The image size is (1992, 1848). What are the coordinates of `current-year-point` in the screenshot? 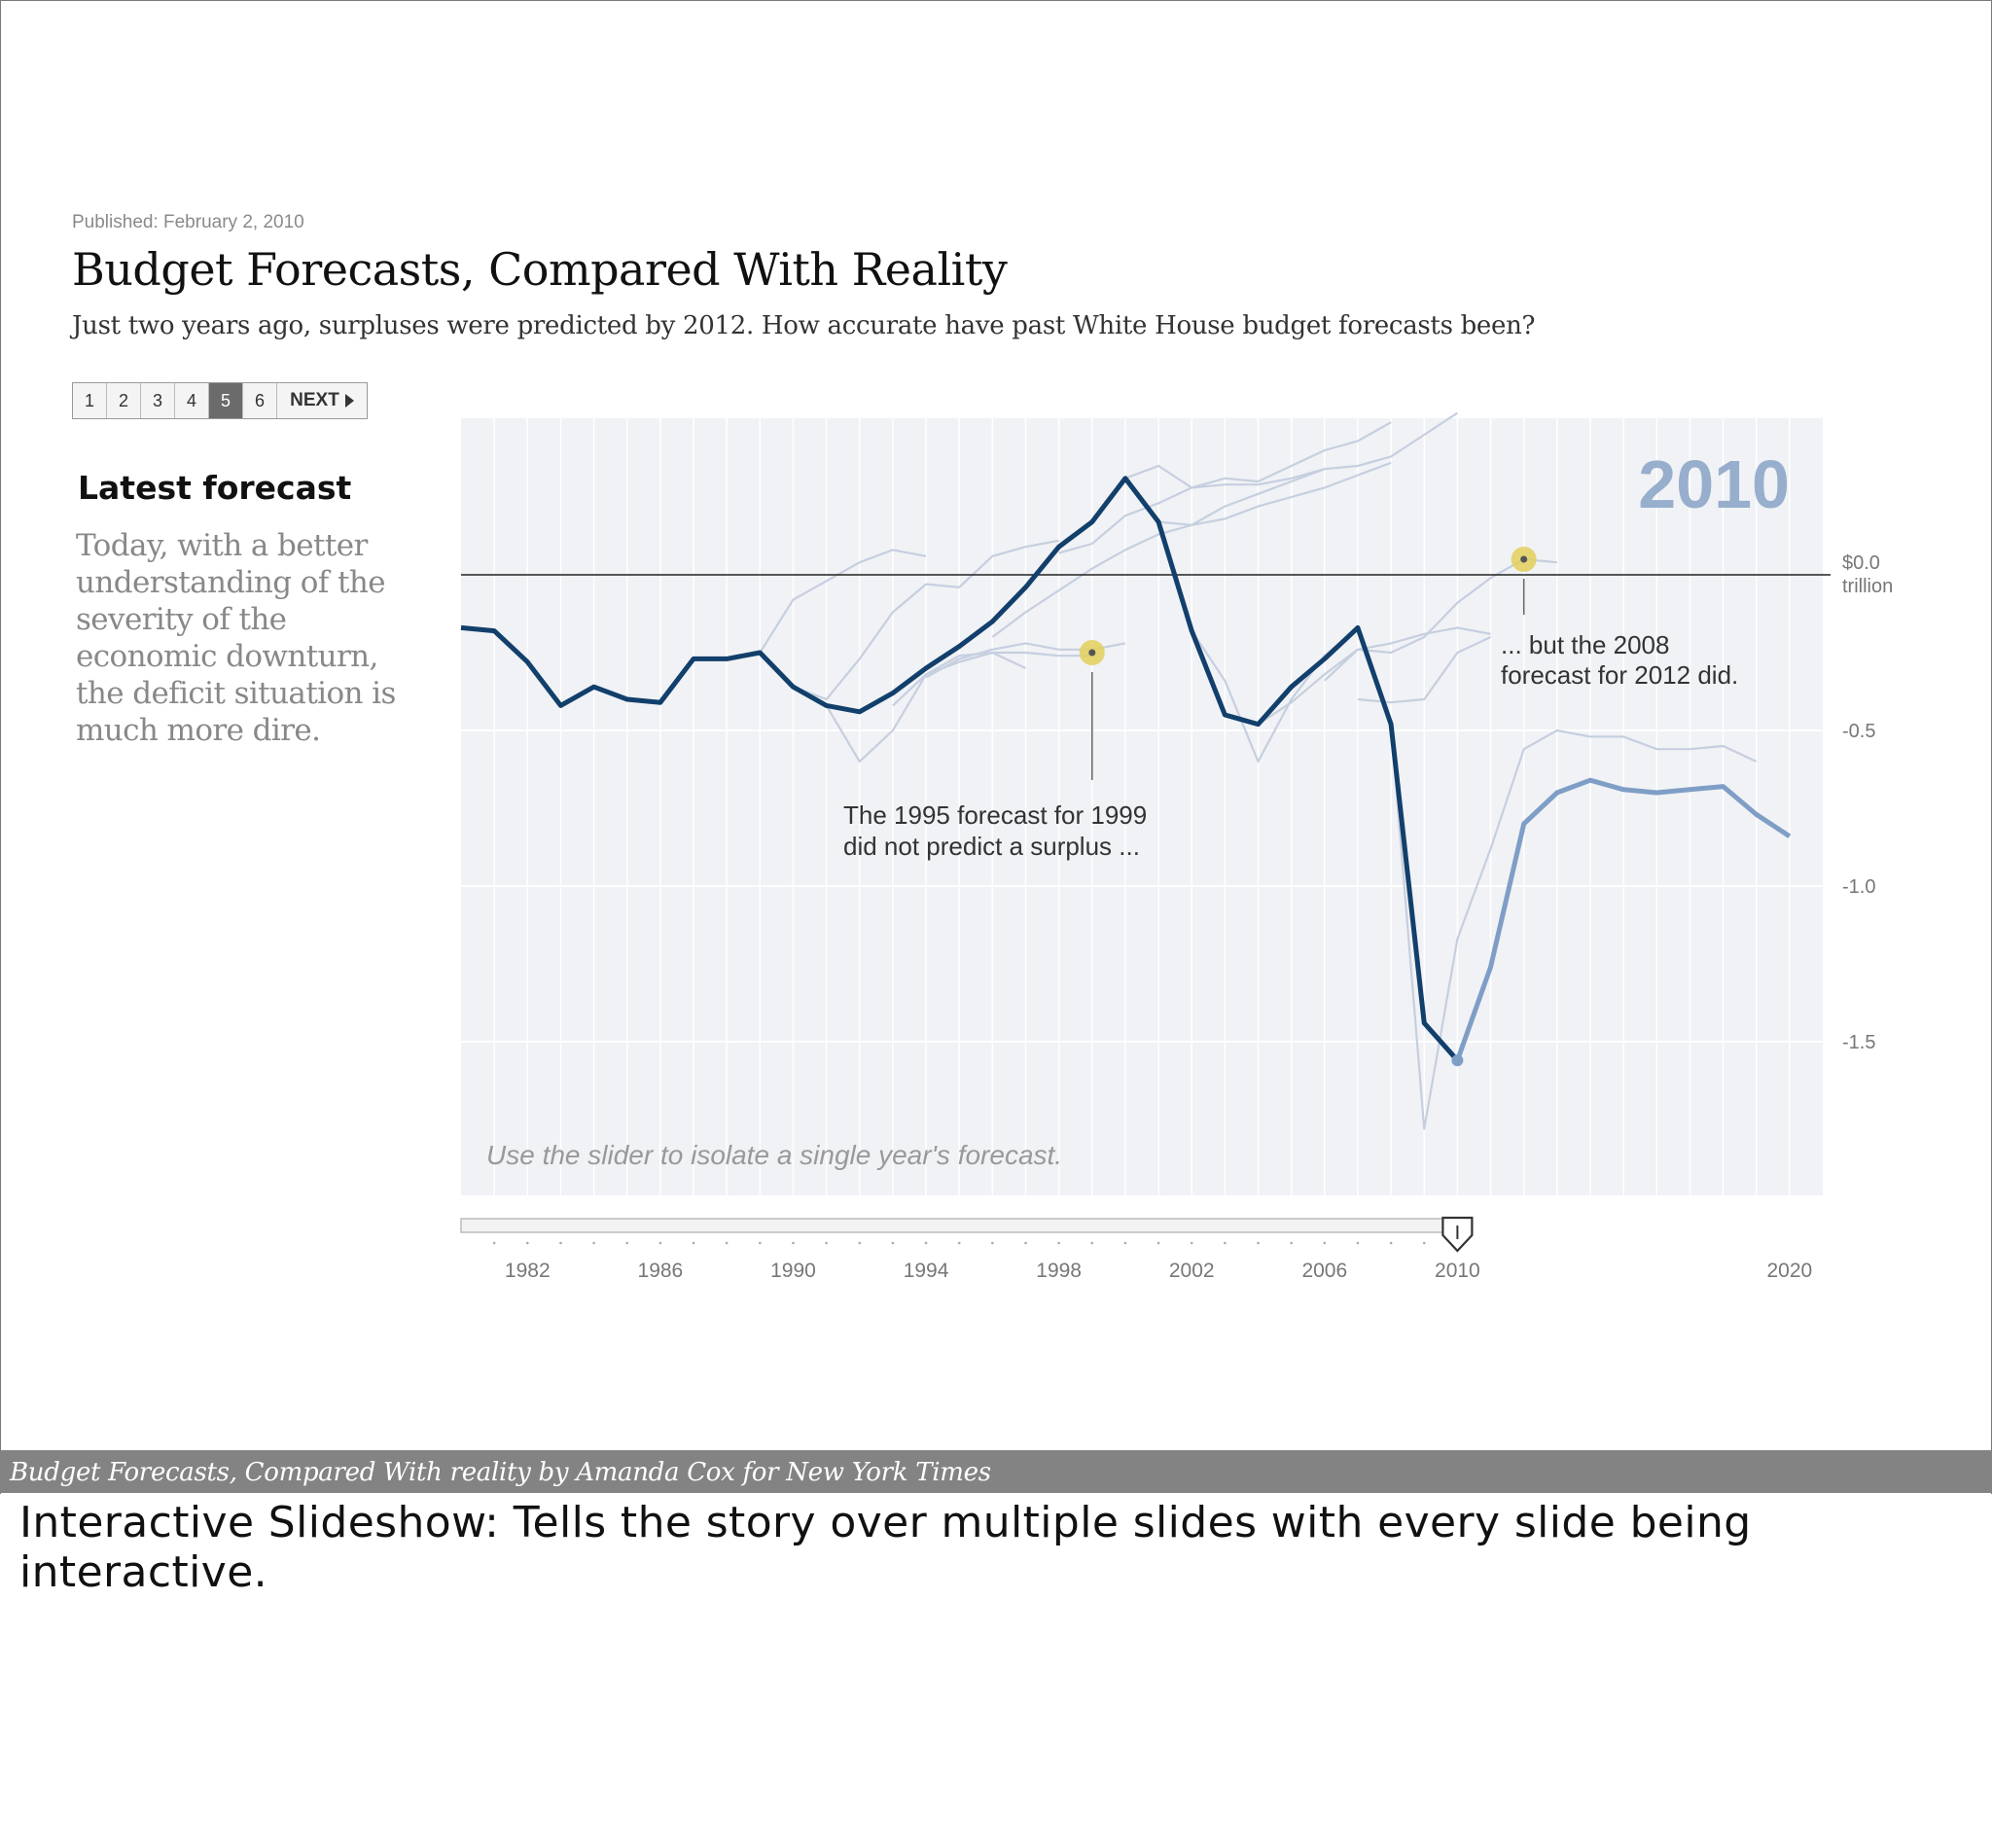 It's located at (1457, 1061).